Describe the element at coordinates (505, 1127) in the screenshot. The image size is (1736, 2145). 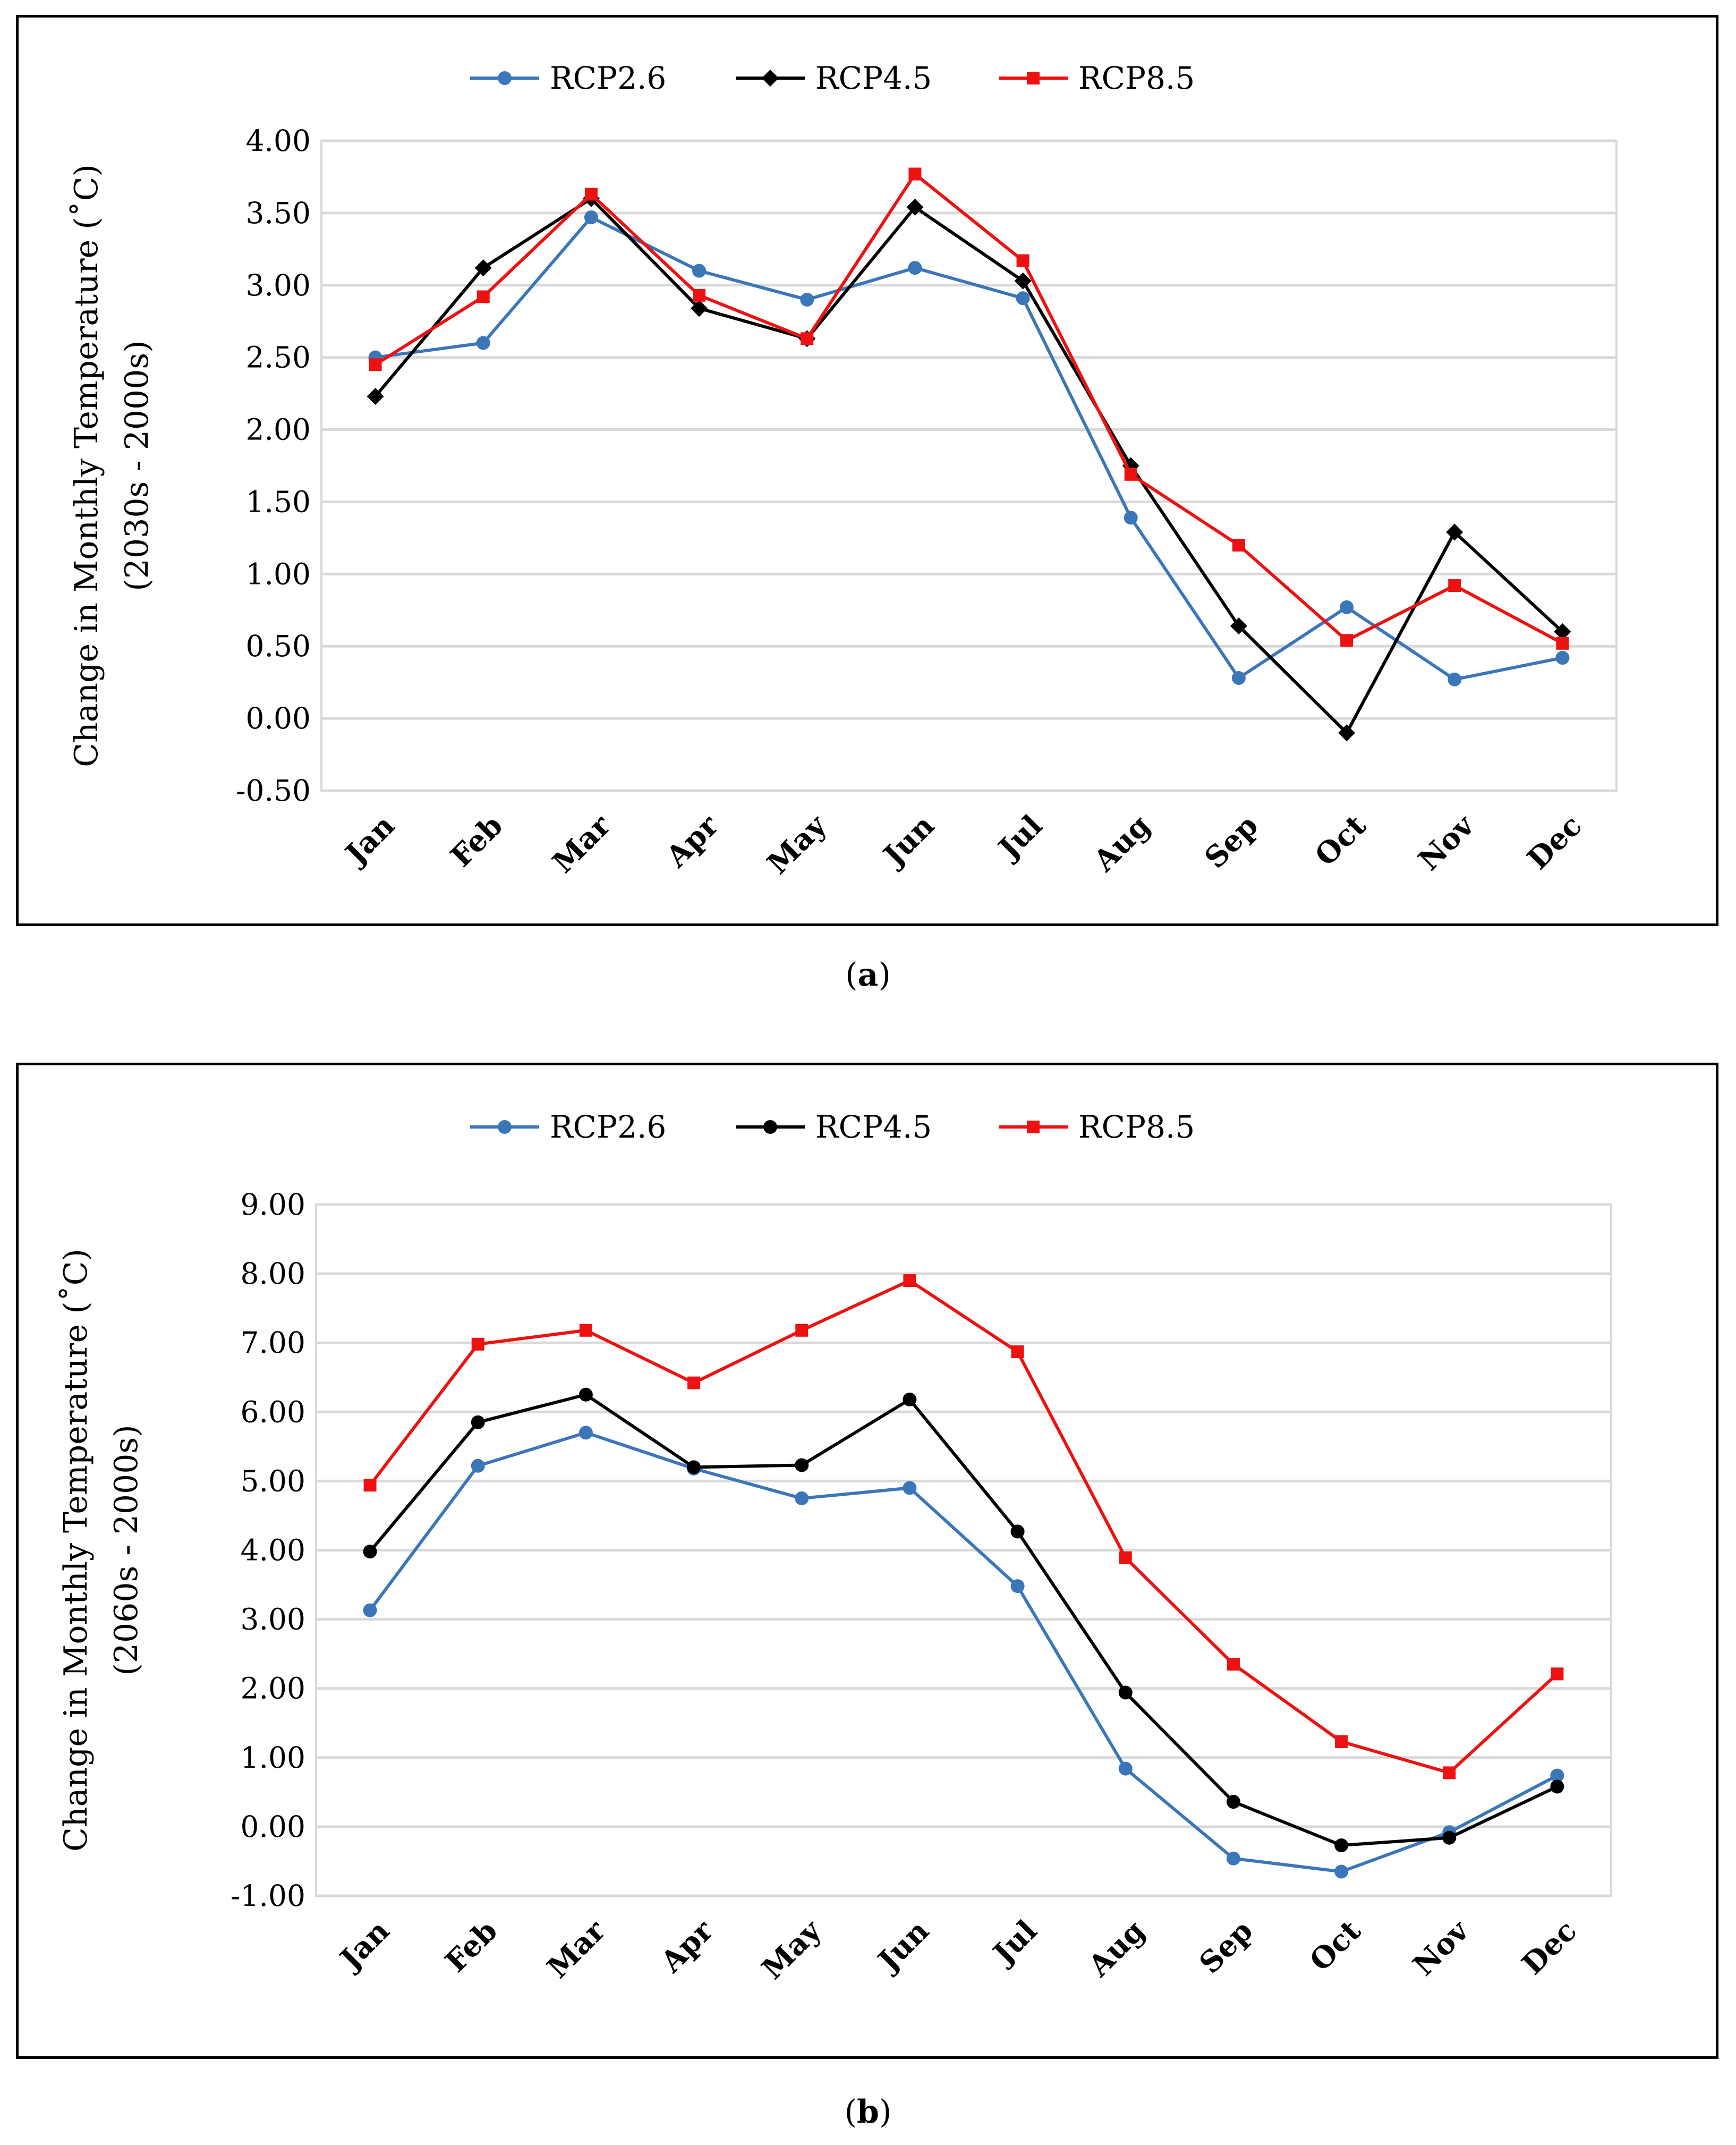
I see `legend-marker-rcp26` at that location.